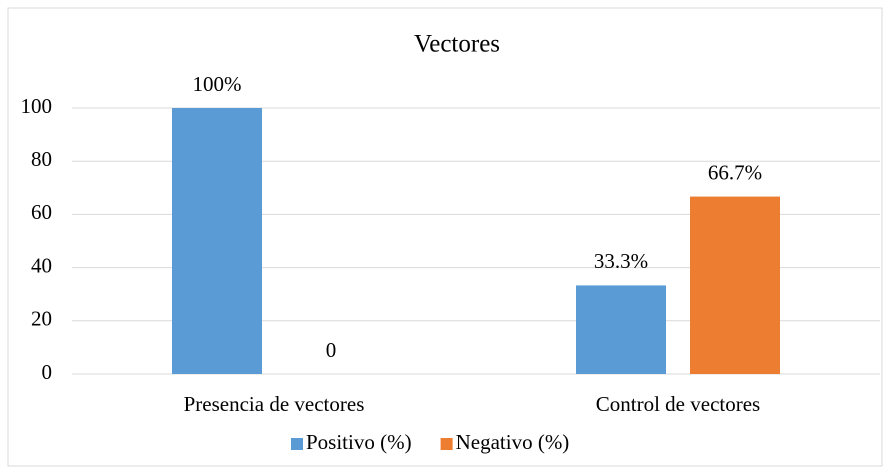  I want to click on y-tick-label: 40, so click(41, 265).